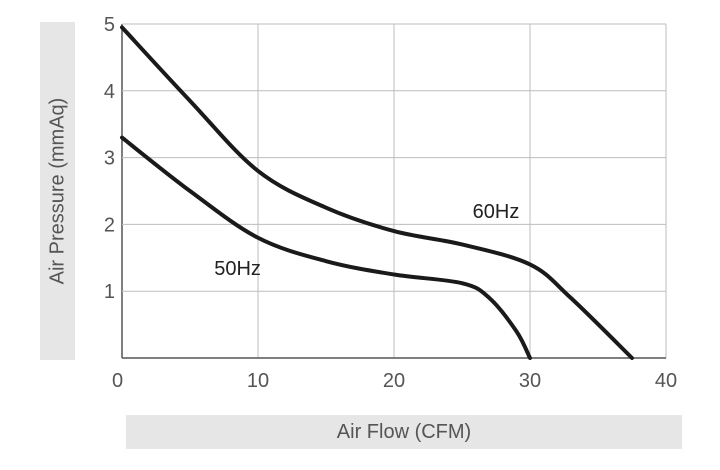  What do you see at coordinates (496, 212) in the screenshot?
I see `series-label: 60Hz` at bounding box center [496, 212].